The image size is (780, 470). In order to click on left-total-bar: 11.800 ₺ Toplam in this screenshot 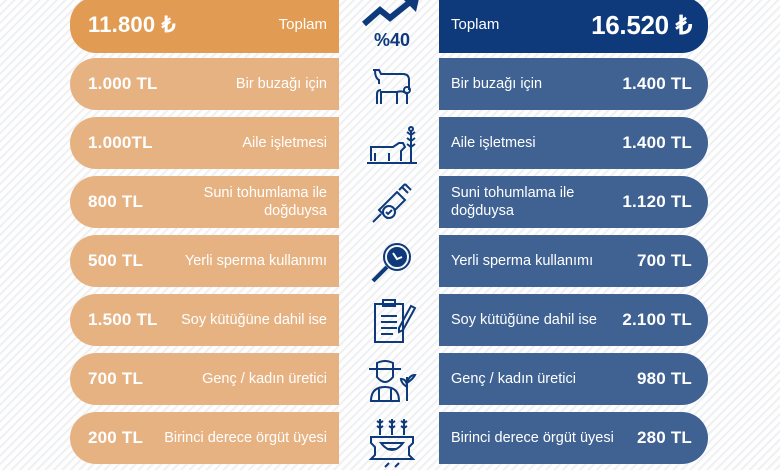, I will do `click(204, 26)`.